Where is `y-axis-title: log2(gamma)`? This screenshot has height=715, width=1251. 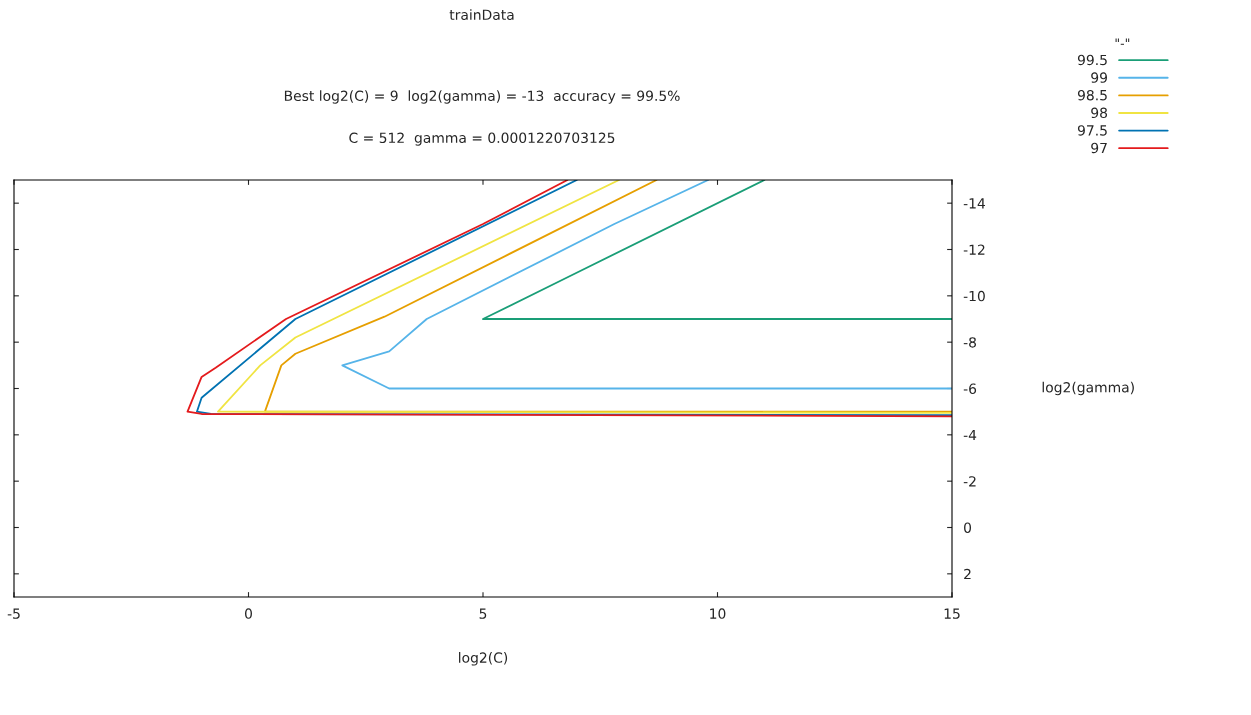 y-axis-title: log2(gamma) is located at coordinates (1088, 388).